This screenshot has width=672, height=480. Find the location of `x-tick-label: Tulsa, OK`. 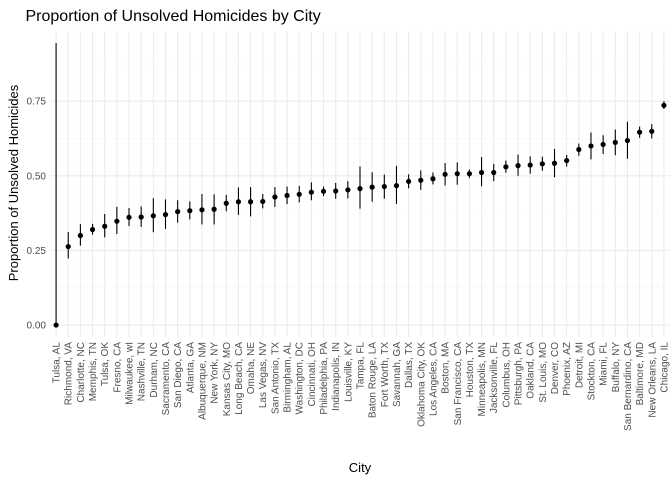

x-tick-label: Tulsa, OK is located at coordinates (105, 364).